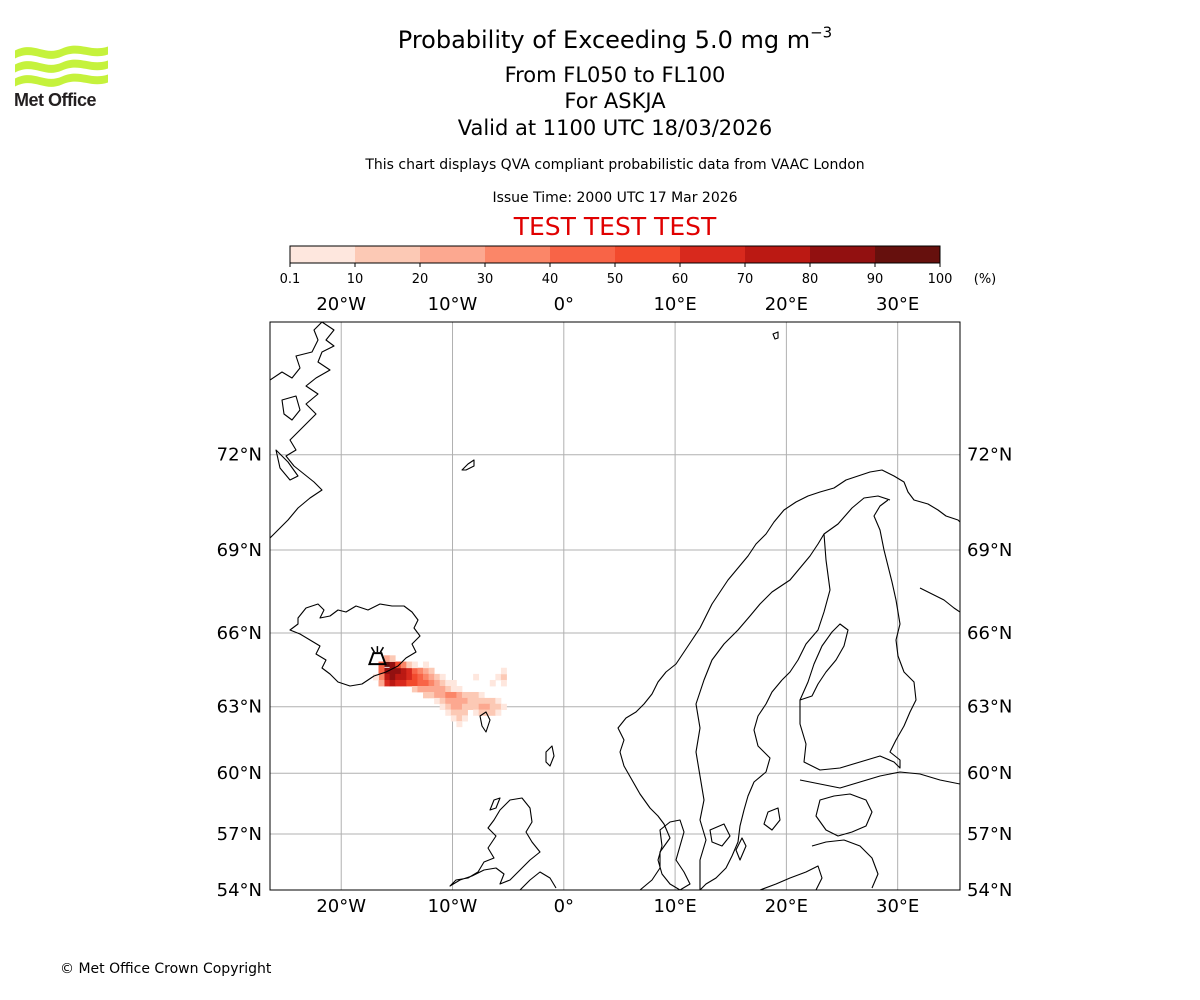  Describe the element at coordinates (485, 722) in the screenshot. I see `coastline-faroe-islands` at that location.